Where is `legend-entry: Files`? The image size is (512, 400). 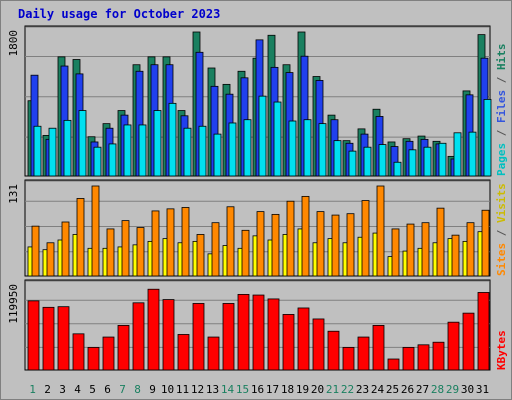 legend-entry: Files is located at coordinates (501, 106).